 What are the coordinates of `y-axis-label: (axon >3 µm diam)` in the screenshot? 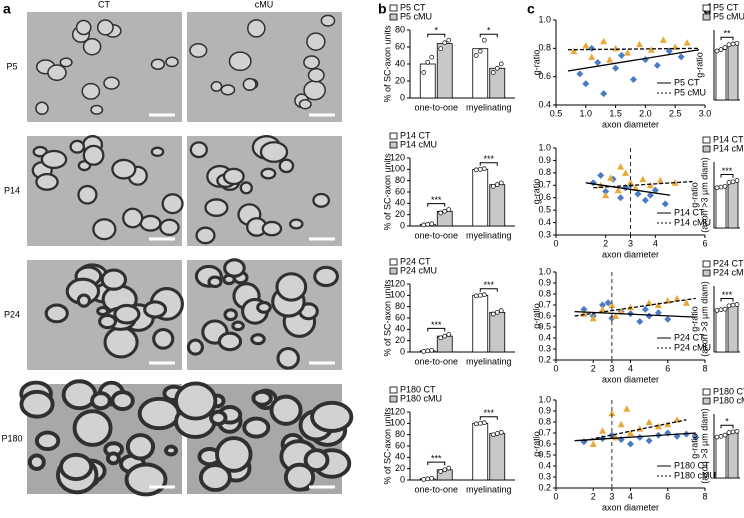 It's located at (704, 194).